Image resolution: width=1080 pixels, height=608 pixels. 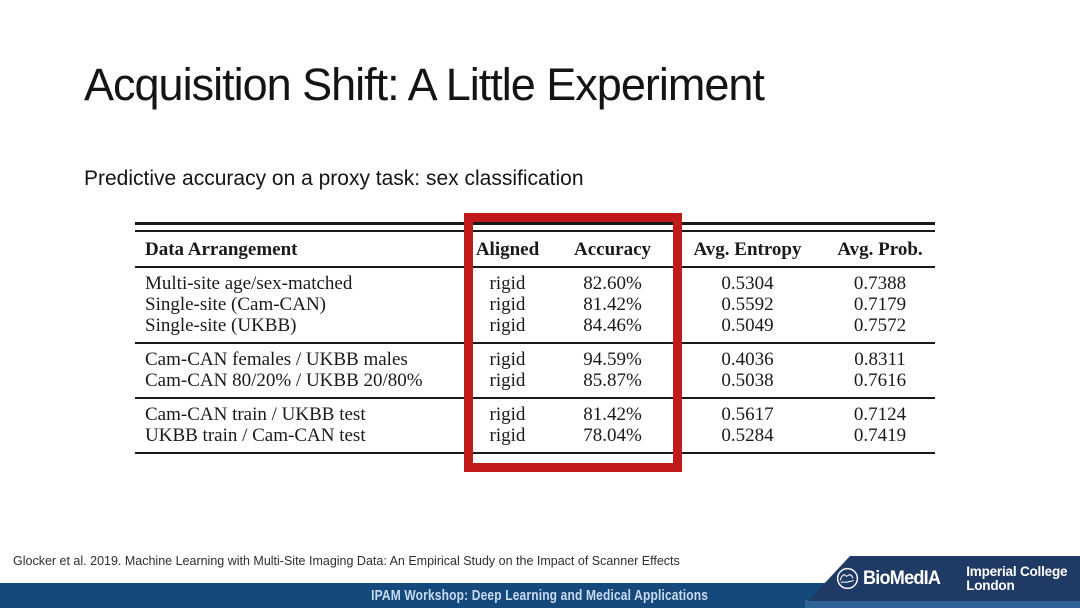 I want to click on cell-prob: 0.7179, so click(x=880, y=304).